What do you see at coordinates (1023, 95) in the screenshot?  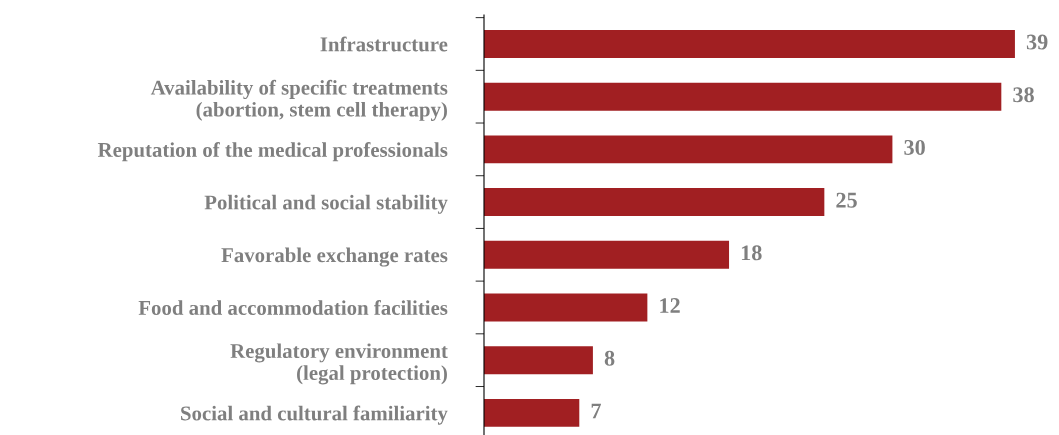 I see `data-label: 38` at bounding box center [1023, 95].